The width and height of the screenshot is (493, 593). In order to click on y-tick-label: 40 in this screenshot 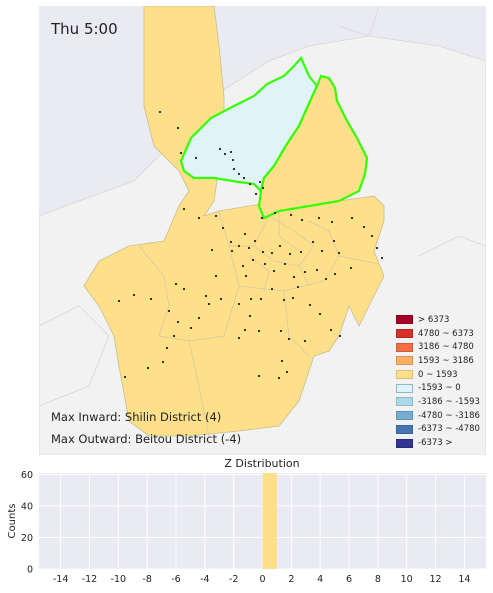, I will do `click(27, 507)`.